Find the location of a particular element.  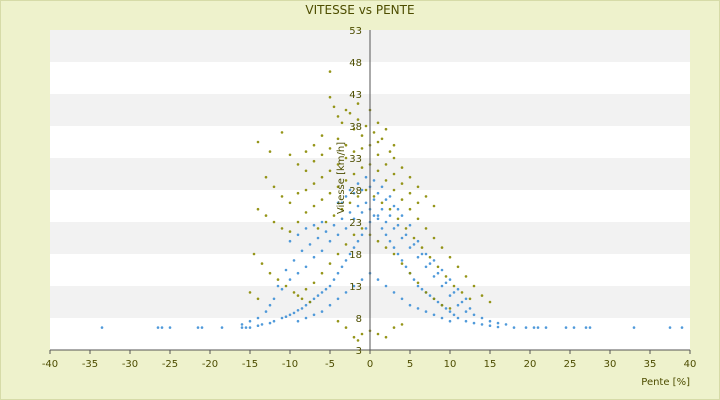

y-tick-label: 38 is located at coordinates (355, 127).